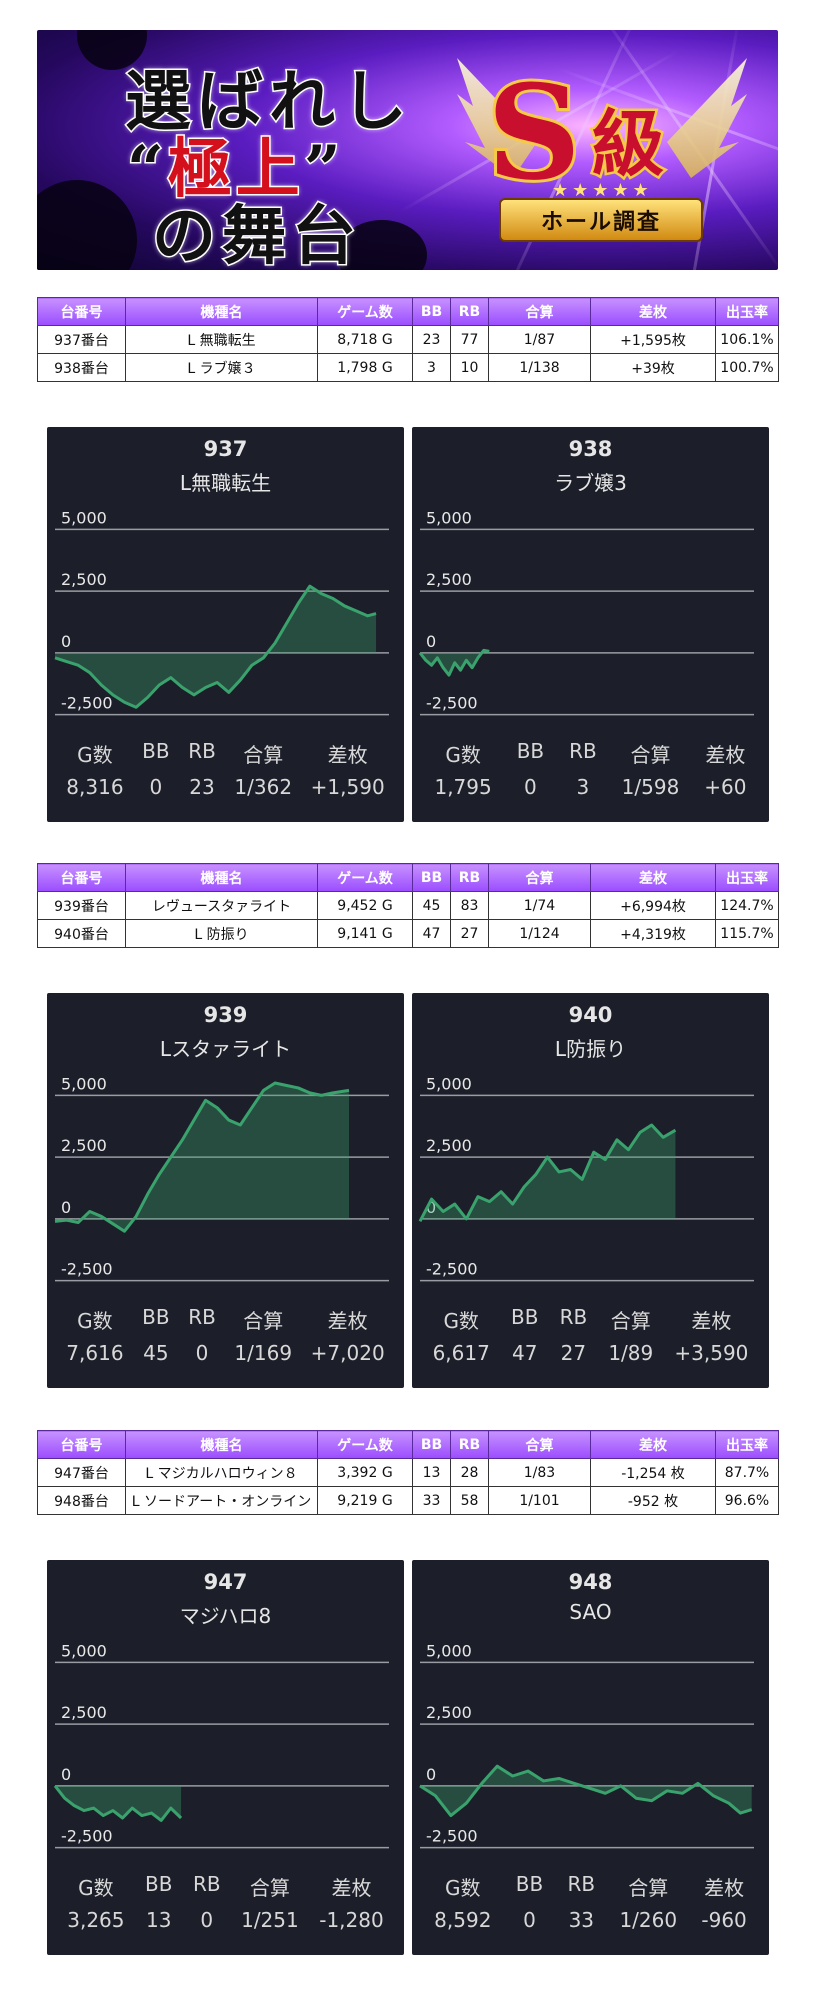 The height and width of the screenshot is (2009, 815). Describe the element at coordinates (630, 1340) in the screenshot. I see `stat-column: 合算 1/89` at that location.